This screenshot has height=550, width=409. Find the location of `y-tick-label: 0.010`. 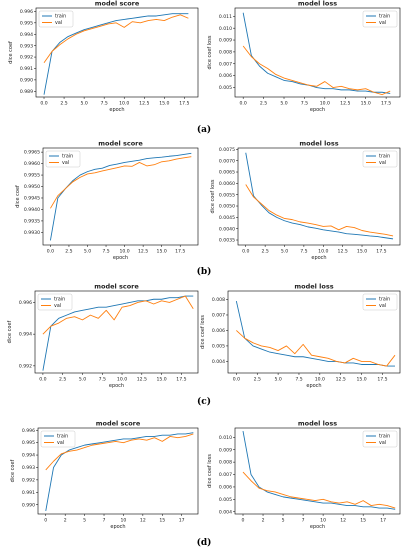

y-tick-label: 0.010 is located at coordinates (225, 29).